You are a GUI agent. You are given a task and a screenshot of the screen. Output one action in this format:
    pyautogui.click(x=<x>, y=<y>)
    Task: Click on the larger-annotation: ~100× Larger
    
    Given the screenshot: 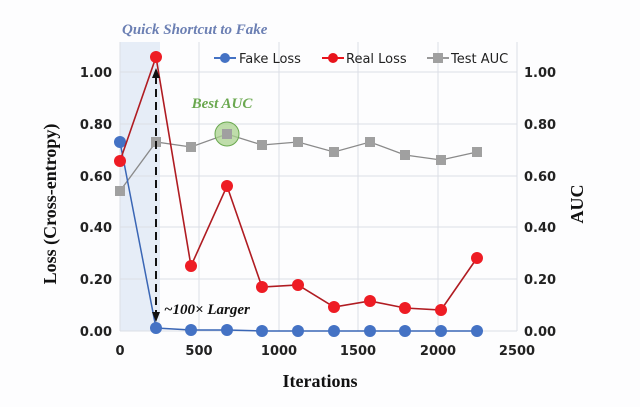 What is the action you would take?
    pyautogui.click(x=207, y=310)
    